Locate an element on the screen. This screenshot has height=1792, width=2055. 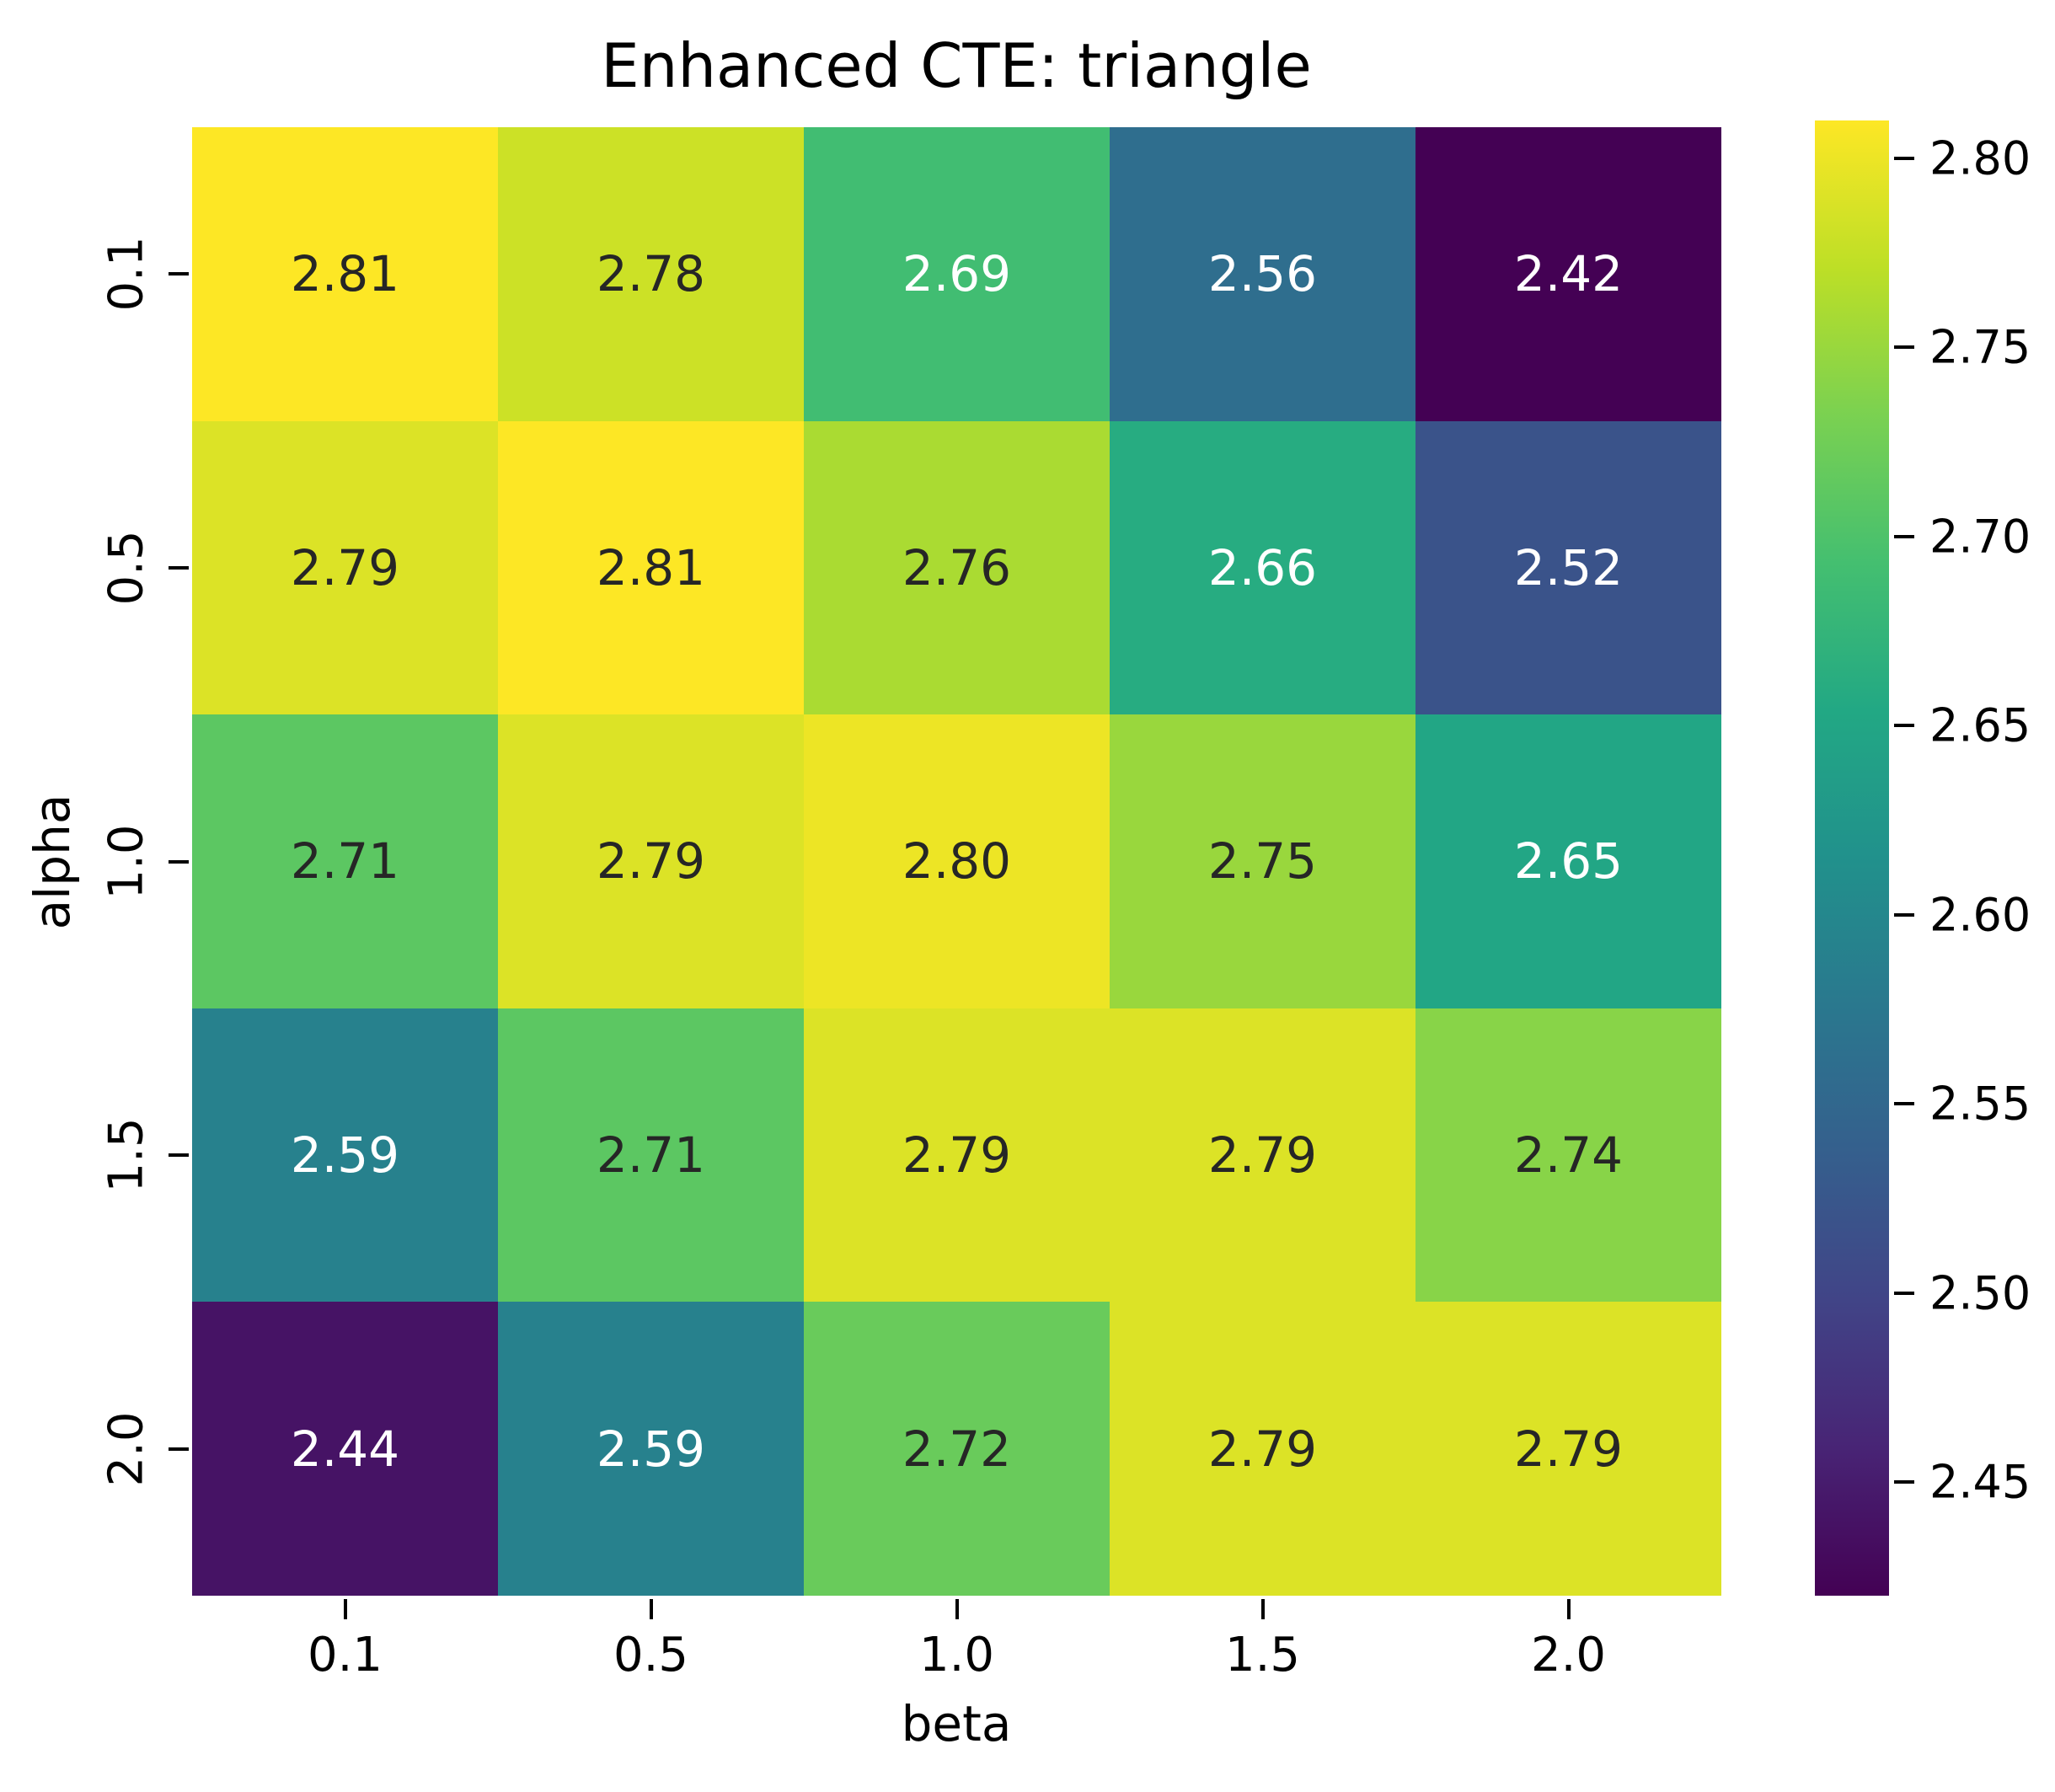
cell-value: 2.44 is located at coordinates (345, 1449).